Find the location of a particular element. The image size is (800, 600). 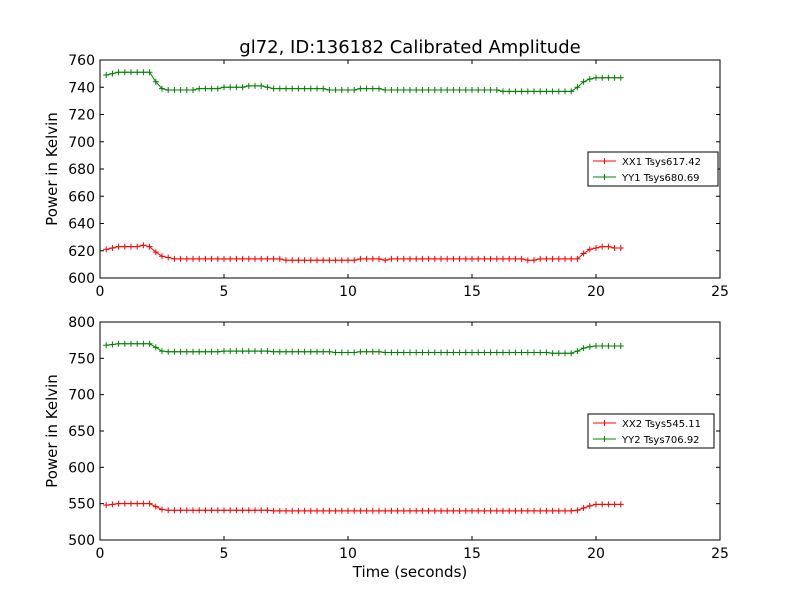

x-tick-label: 20 is located at coordinates (596, 554).